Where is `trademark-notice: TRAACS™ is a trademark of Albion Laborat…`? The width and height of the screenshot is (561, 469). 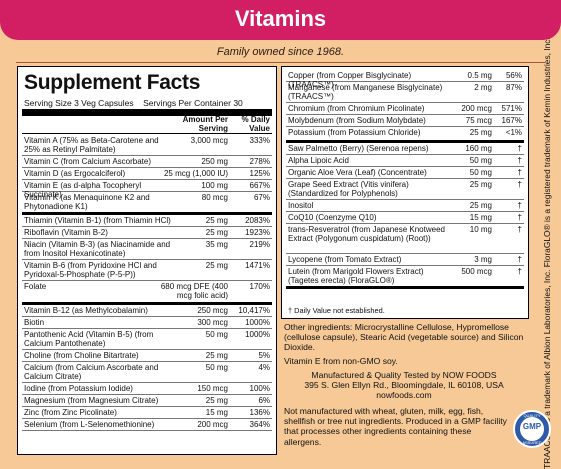 trademark-notice: TRAACS™ is a trademark of Albion Laborat… is located at coordinates (547, 253).